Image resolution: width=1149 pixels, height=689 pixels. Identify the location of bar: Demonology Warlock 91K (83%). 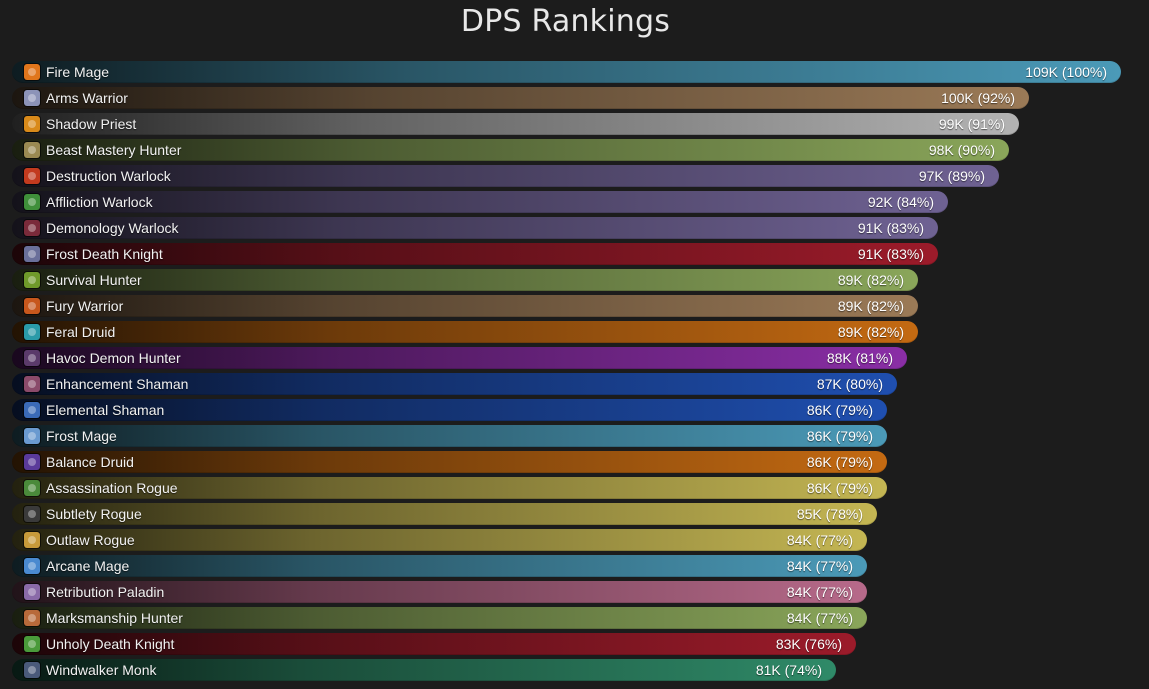
(475, 228).